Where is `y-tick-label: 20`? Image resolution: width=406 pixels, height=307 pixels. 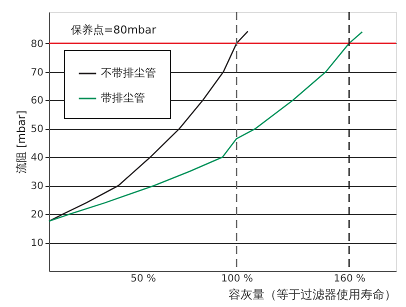 y-tick-label: 20 is located at coordinates (37, 215).